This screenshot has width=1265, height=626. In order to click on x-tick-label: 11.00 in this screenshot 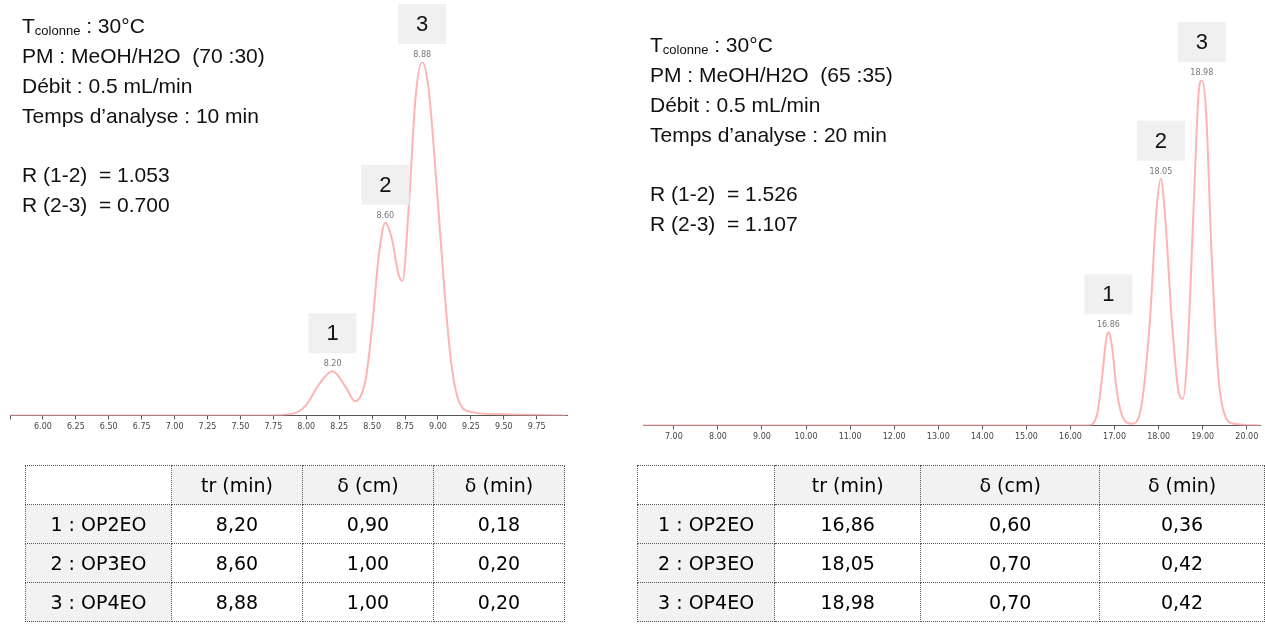, I will do `click(850, 437)`.